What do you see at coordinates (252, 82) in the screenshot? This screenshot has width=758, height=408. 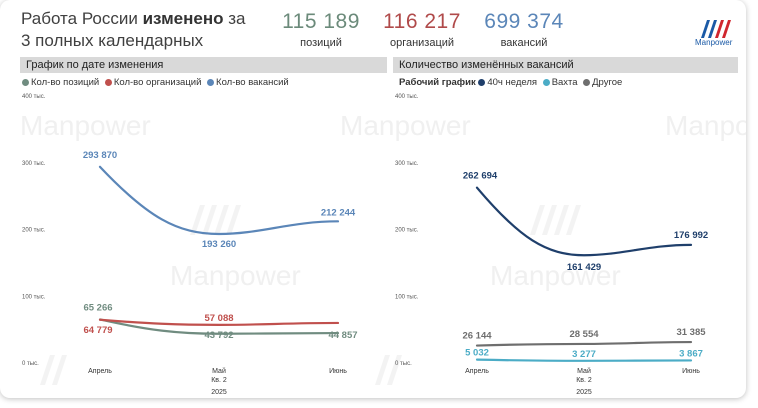 I see `legend-label: Кол-во вакансий` at bounding box center [252, 82].